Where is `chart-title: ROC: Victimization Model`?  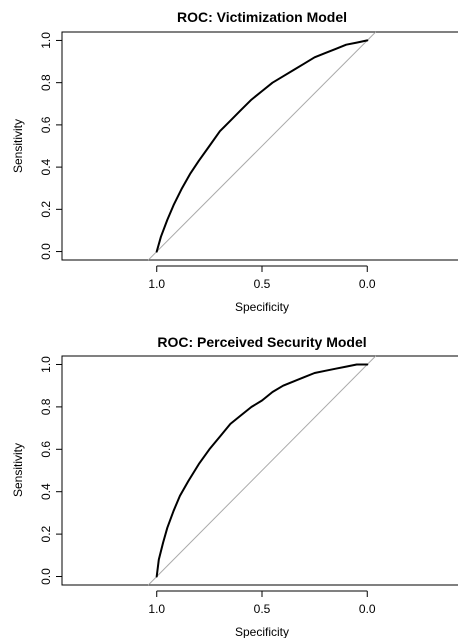
chart-title: ROC: Victimization Model is located at coordinates (262, 17).